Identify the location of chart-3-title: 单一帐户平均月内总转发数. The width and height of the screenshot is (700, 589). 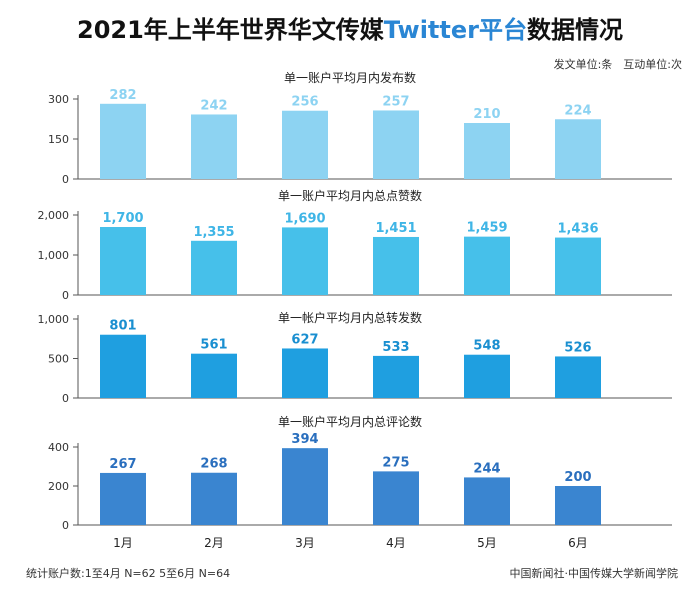
(350, 317).